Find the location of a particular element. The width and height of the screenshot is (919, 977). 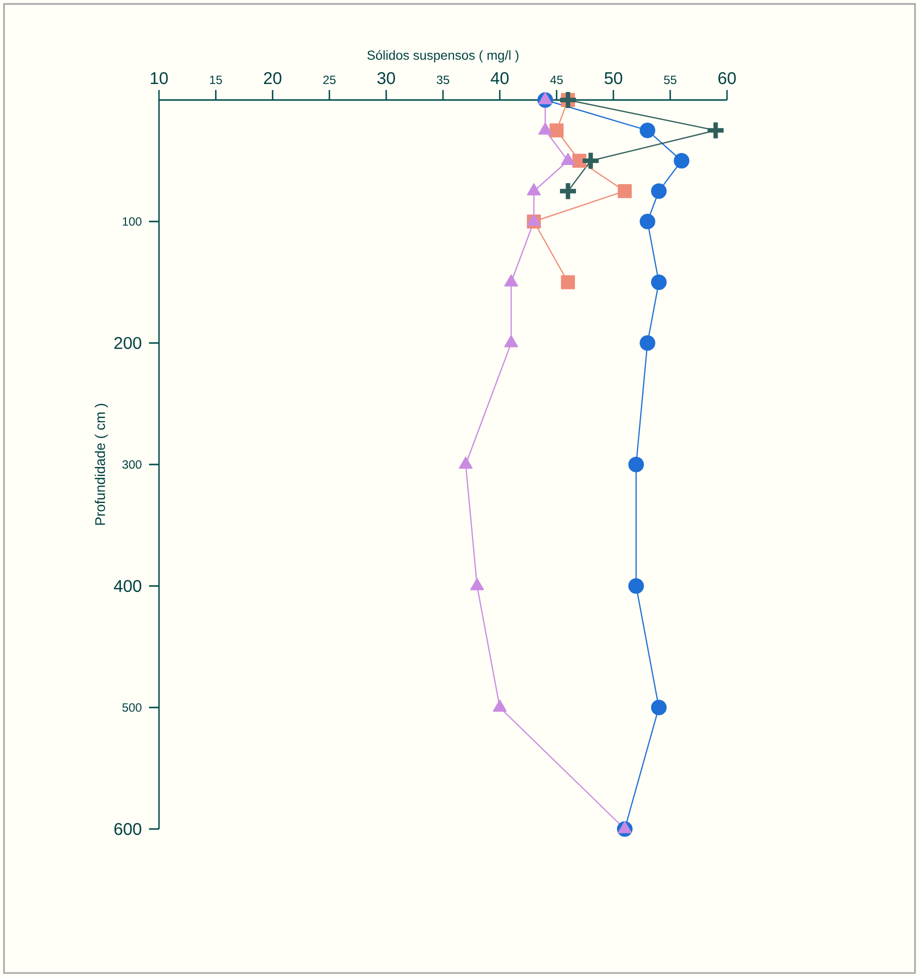

y-tick-label: 600 is located at coordinates (128, 829).